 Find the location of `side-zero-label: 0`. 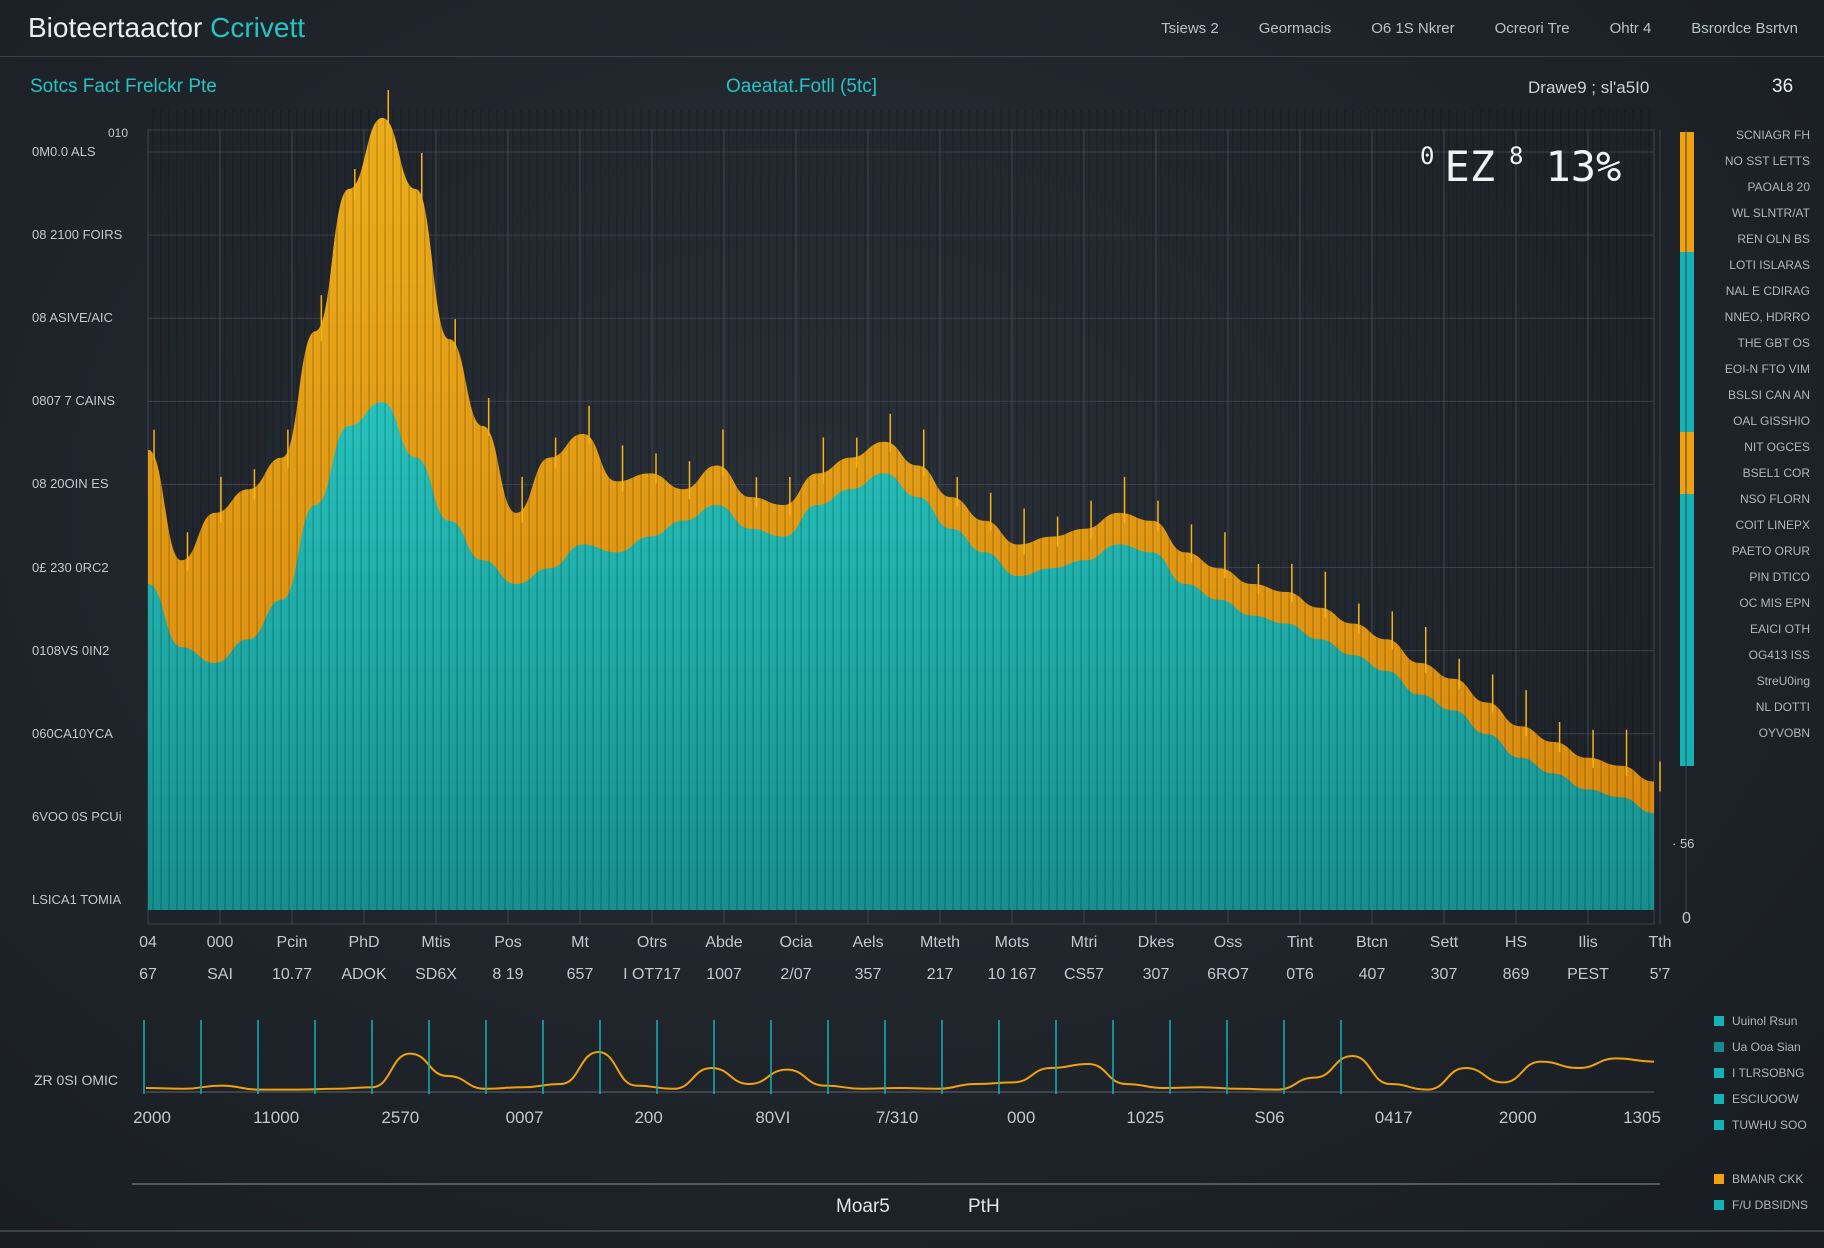

side-zero-label: 0 is located at coordinates (1686, 918).